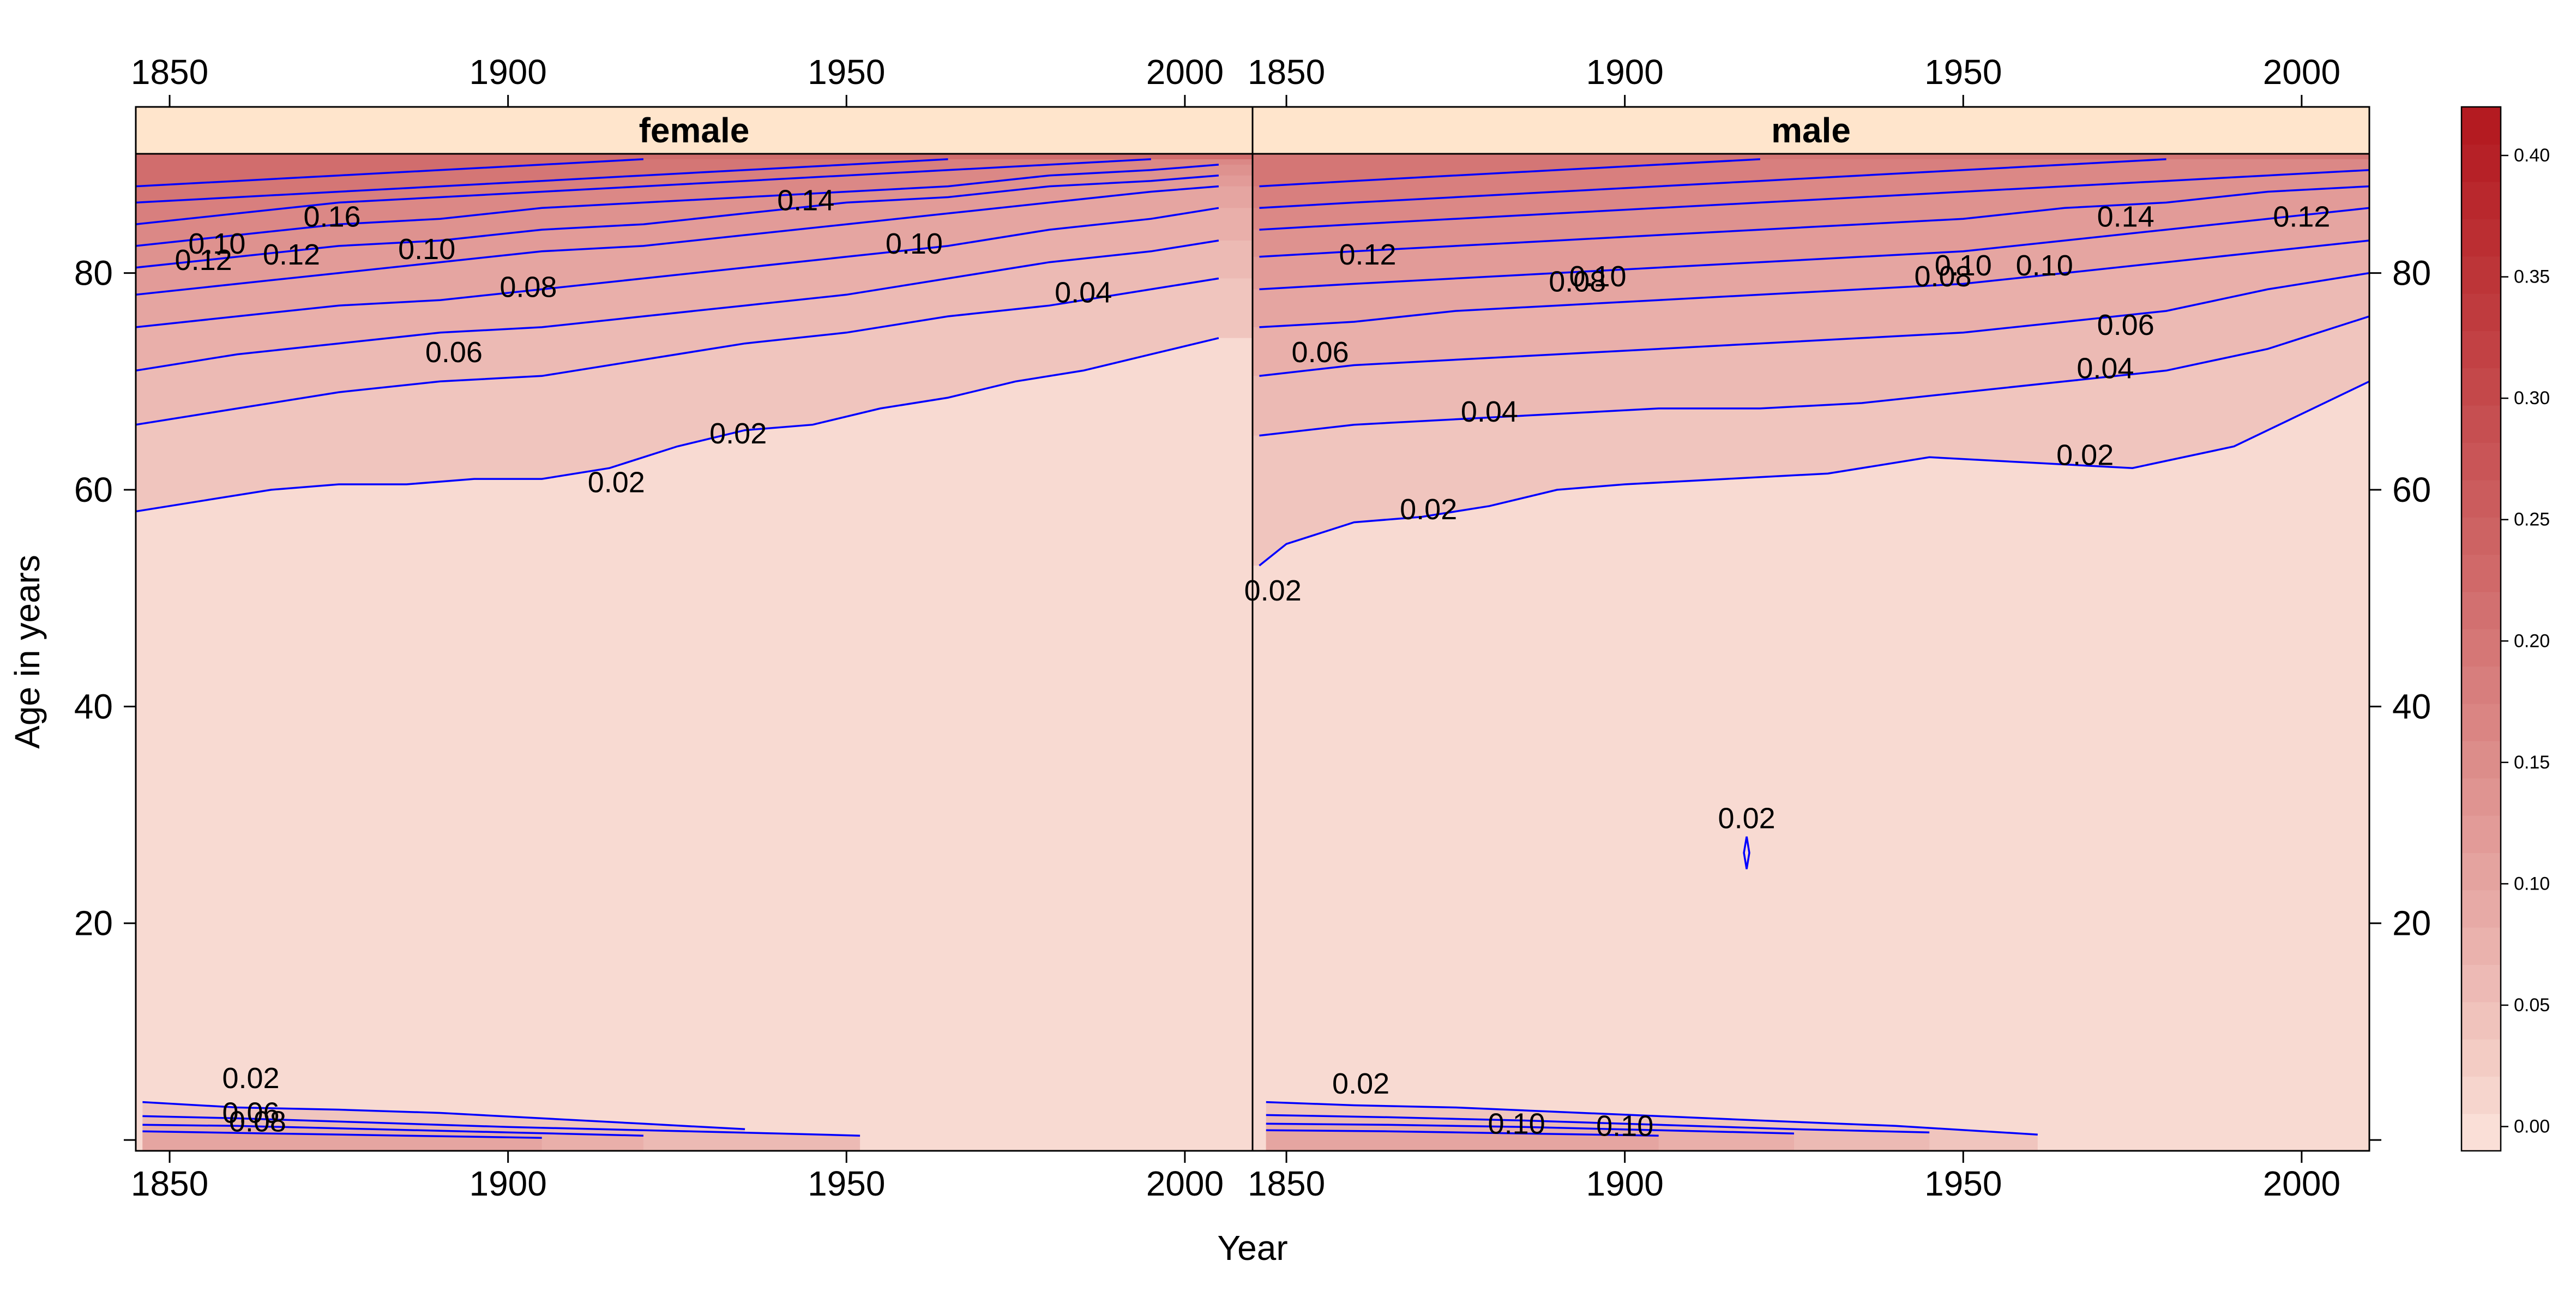 The height and width of the screenshot is (1291, 2576). Describe the element at coordinates (2532, 398) in the screenshot. I see `colorbar-tick-label: 0.30` at that location.